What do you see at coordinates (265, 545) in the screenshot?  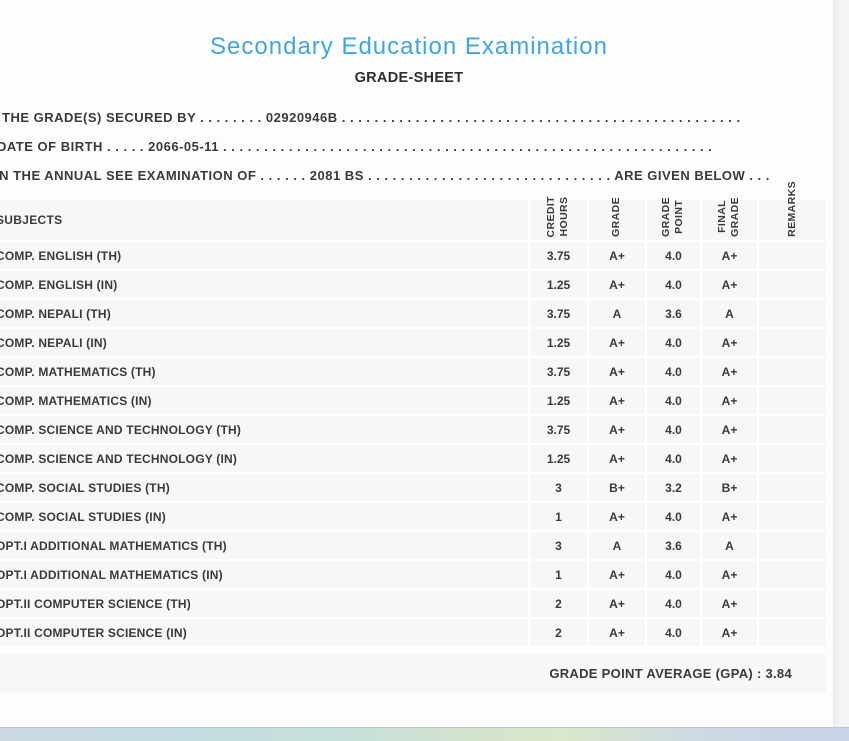 I see `subject-cell: OPT.I ADDITIONAL MATHEMATICS (TH)` at bounding box center [265, 545].